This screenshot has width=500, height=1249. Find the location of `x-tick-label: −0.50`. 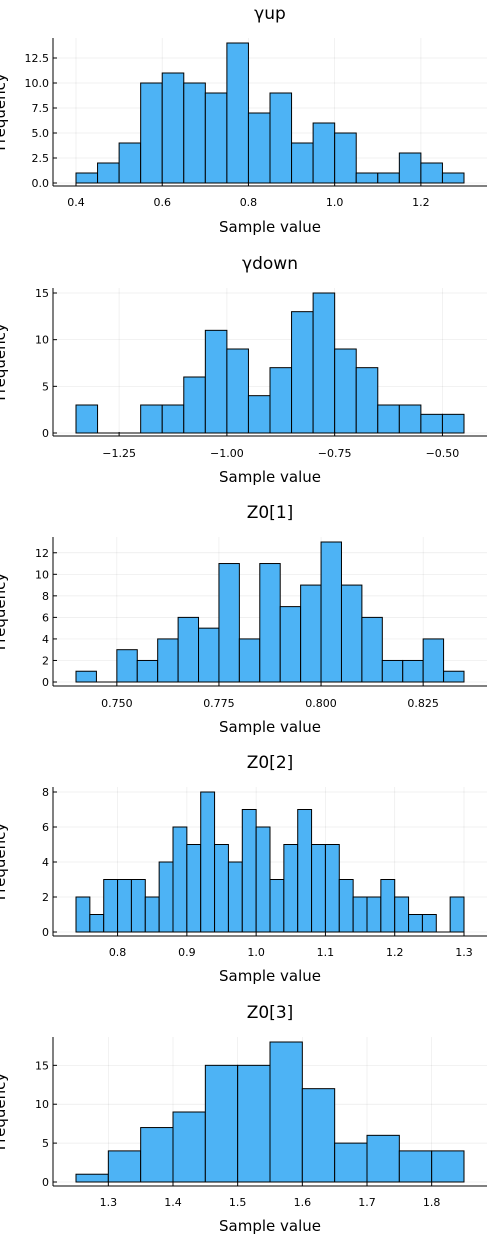

x-tick-label: −0.50 is located at coordinates (443, 453).